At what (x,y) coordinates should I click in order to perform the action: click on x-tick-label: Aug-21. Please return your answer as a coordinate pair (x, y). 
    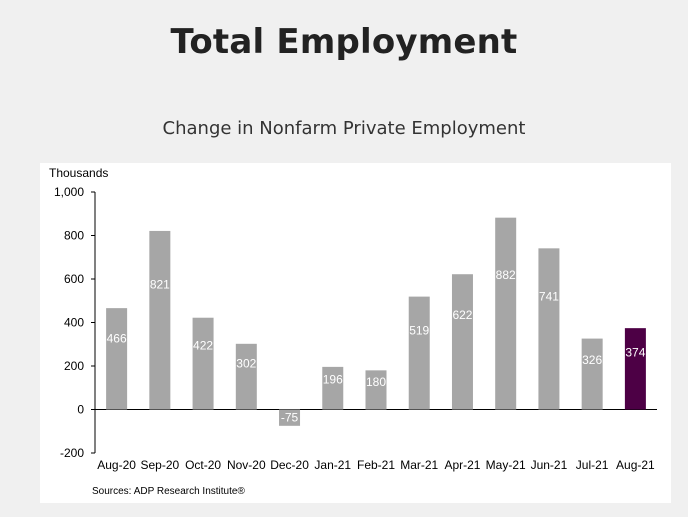
    Looking at the image, I should click on (635, 465).